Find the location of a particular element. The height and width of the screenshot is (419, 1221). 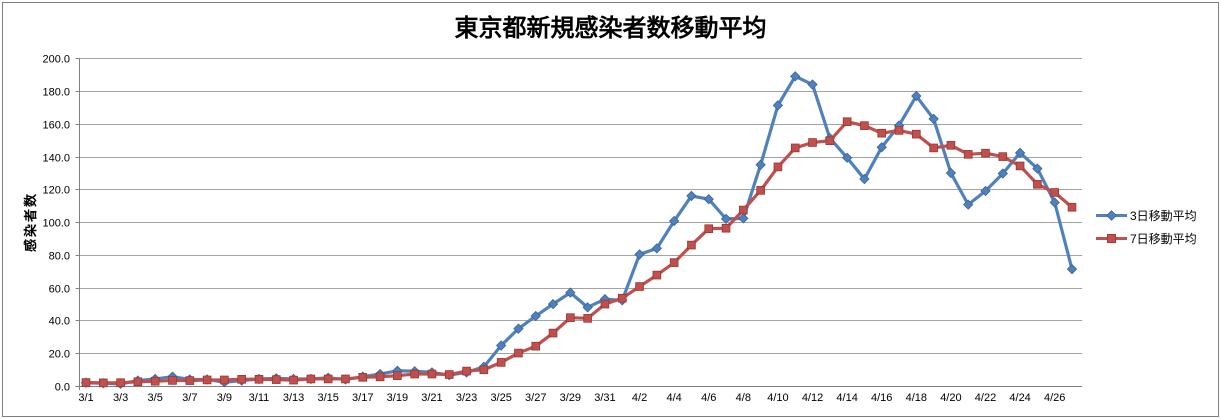

x-tick-label: 4/20 is located at coordinates (950, 398).